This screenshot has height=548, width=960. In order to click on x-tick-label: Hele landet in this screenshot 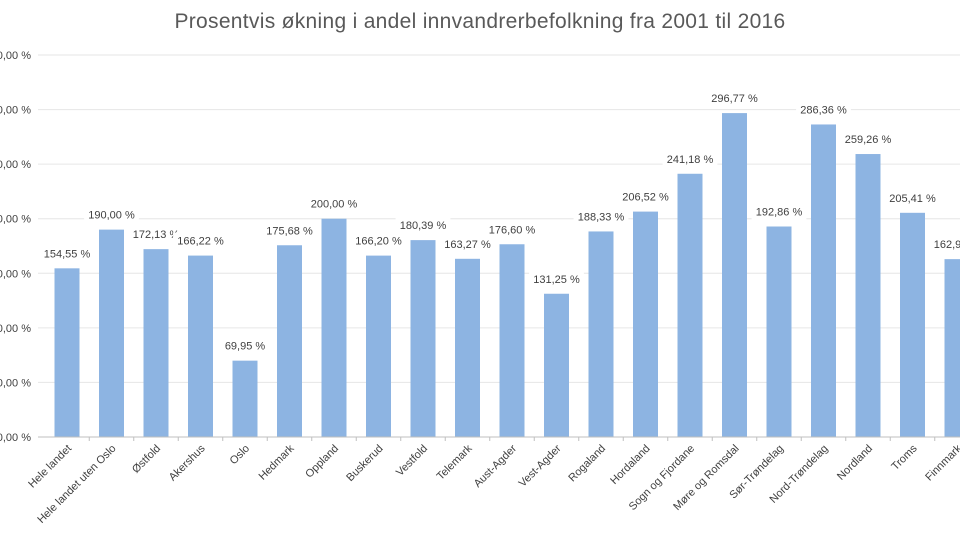, I will do `click(50, 467)`.